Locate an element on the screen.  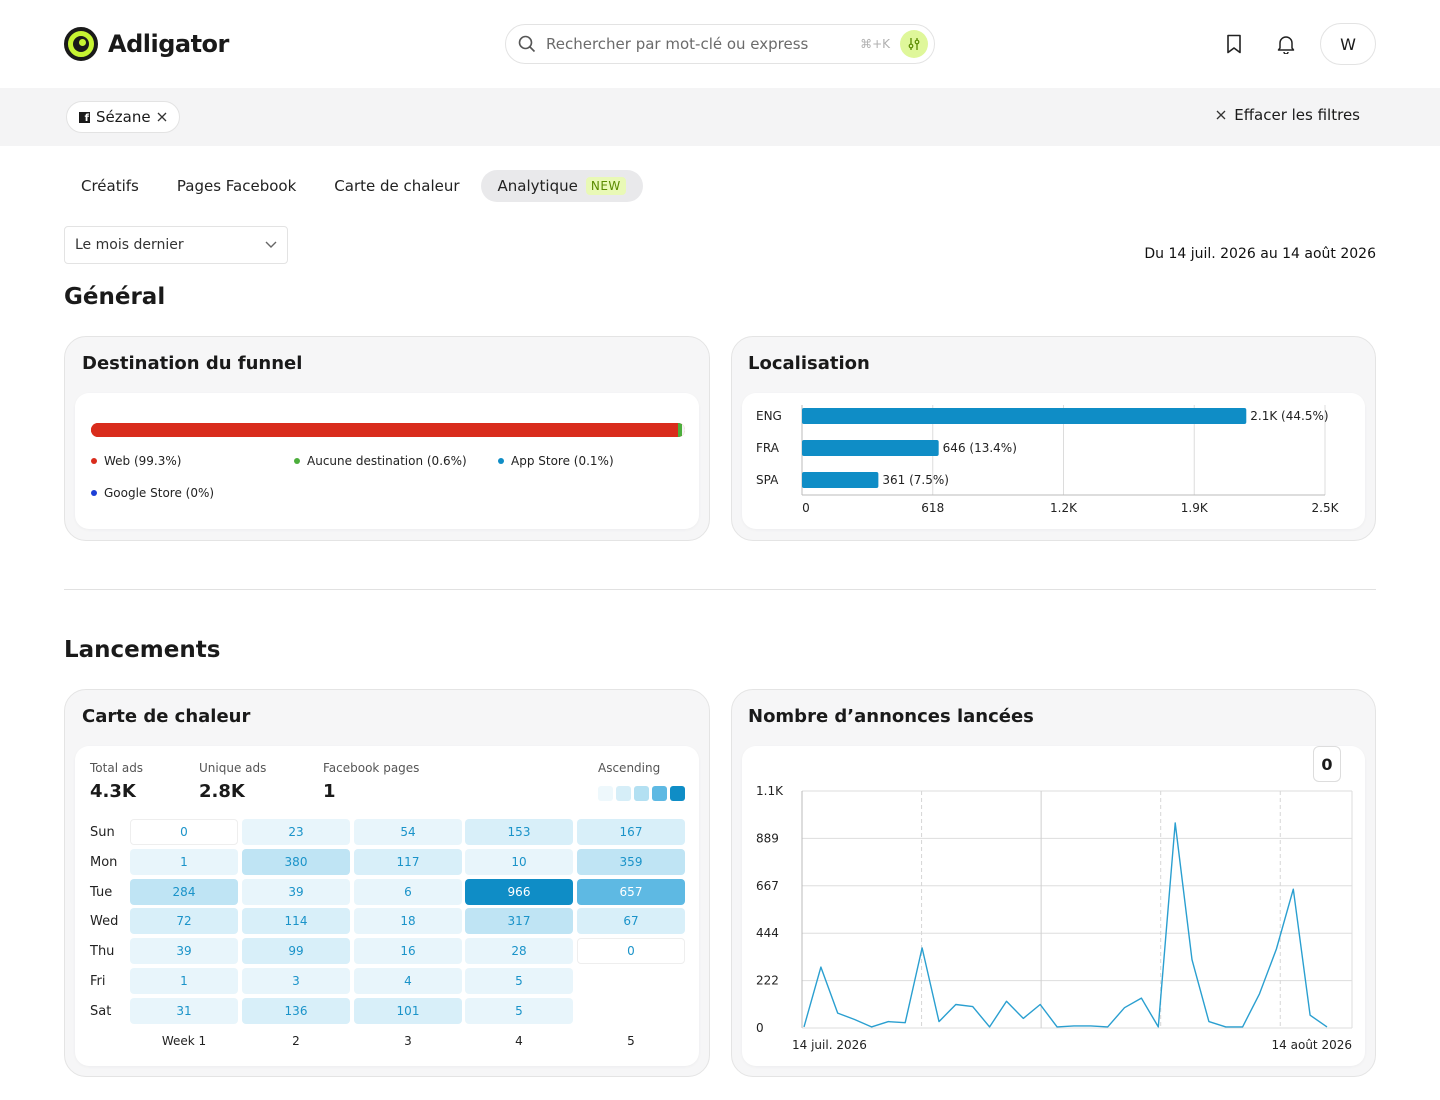
tab-label: Carte de chaleur is located at coordinates (397, 186).